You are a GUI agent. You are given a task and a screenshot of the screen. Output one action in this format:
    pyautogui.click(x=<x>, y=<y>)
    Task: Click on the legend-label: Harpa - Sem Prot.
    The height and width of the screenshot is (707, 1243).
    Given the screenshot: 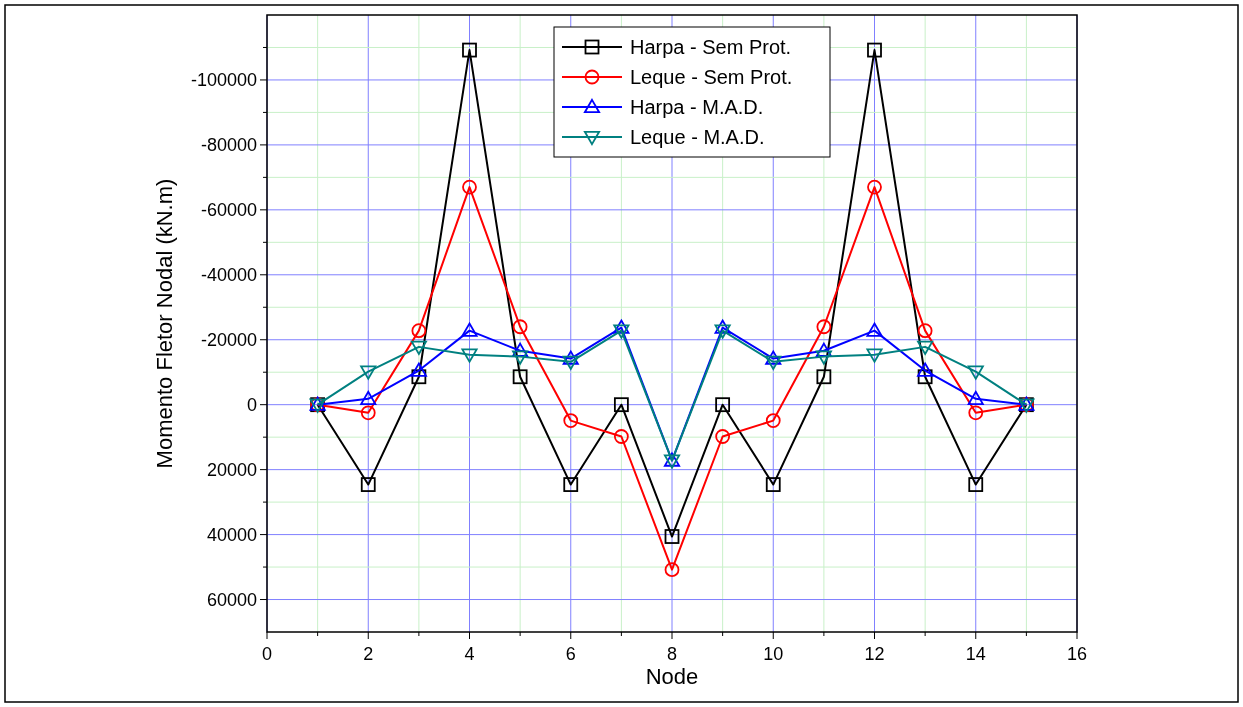 What is the action you would take?
    pyautogui.click(x=711, y=47)
    